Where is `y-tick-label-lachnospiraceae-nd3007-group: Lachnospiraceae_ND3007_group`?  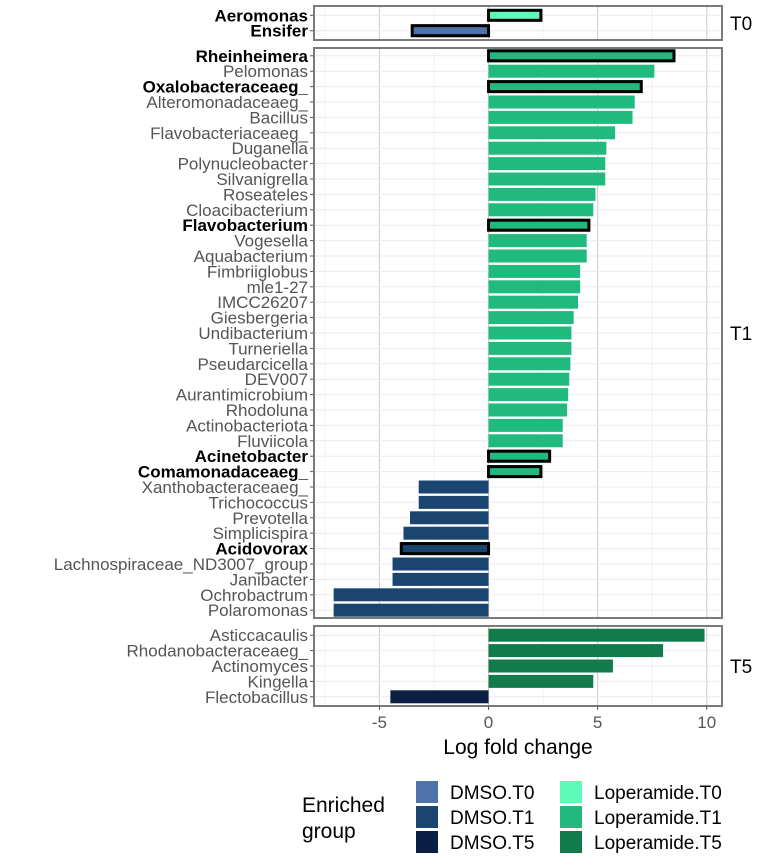 y-tick-label-lachnospiraceae-nd3007-group: Lachnospiraceae_ND3007_group is located at coordinates (181, 564).